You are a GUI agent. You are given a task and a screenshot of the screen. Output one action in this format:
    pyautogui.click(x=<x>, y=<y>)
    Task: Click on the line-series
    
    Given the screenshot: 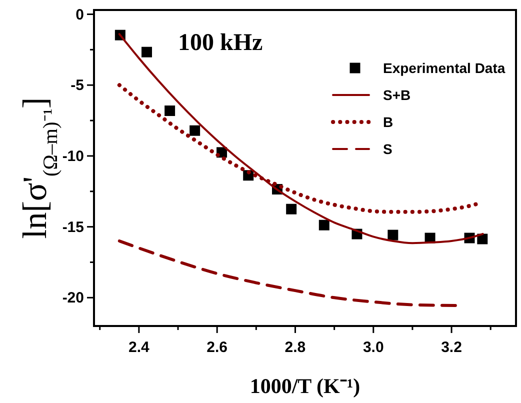 What is the action you would take?
    pyautogui.click(x=287, y=273)
    